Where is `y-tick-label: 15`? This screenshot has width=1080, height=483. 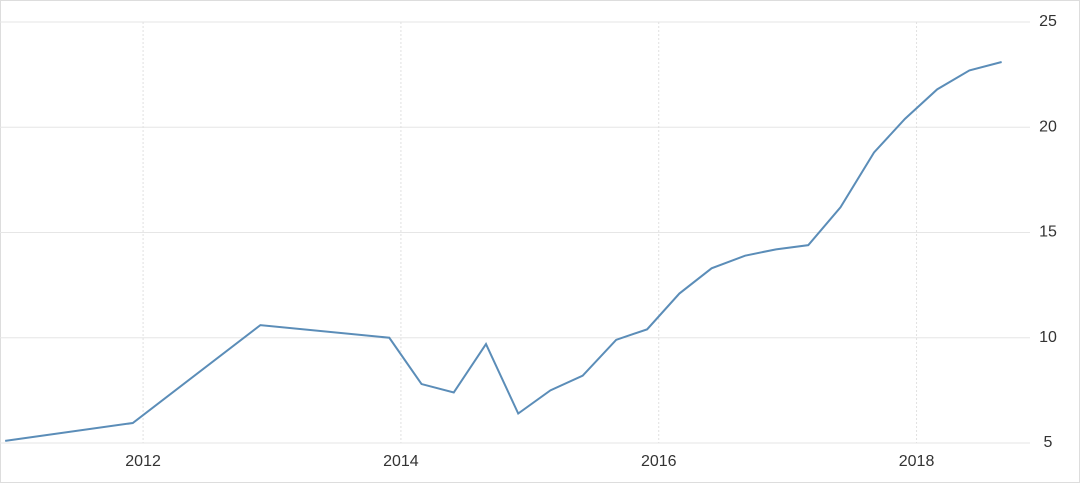
y-tick-label: 15 is located at coordinates (1048, 232).